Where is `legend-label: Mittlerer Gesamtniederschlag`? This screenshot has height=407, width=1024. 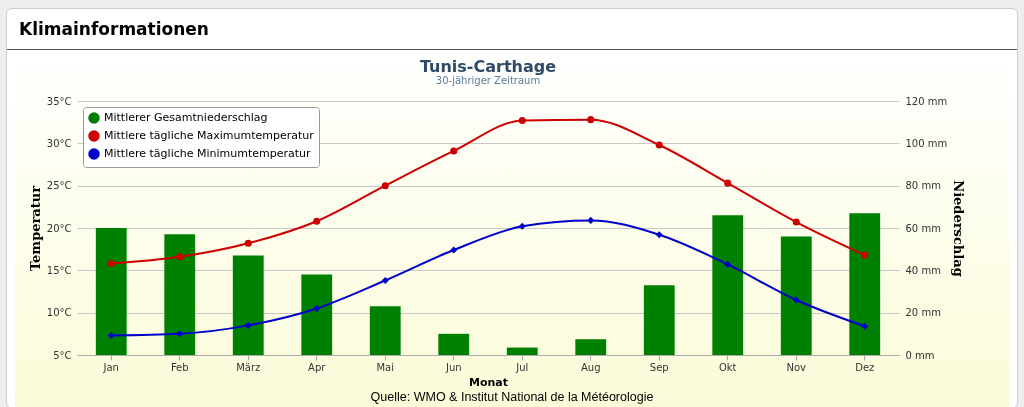 legend-label: Mittlerer Gesamtniederschlag is located at coordinates (186, 117).